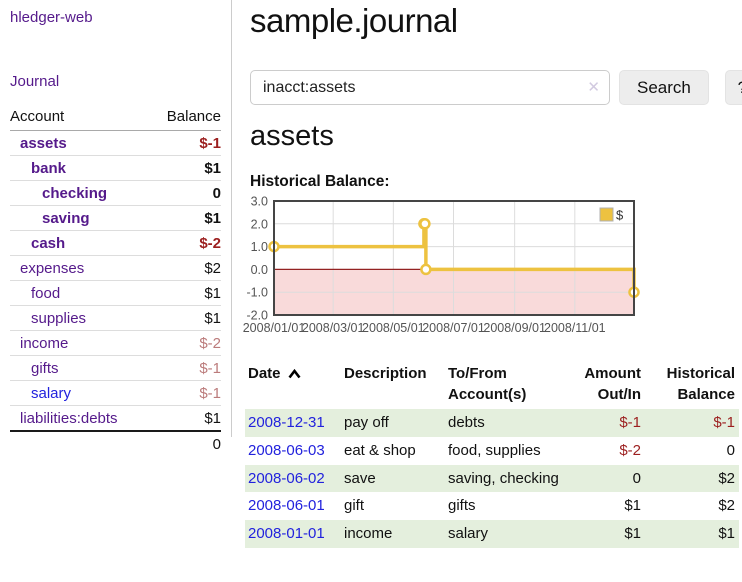  I want to click on plot-border, so click(454, 258).